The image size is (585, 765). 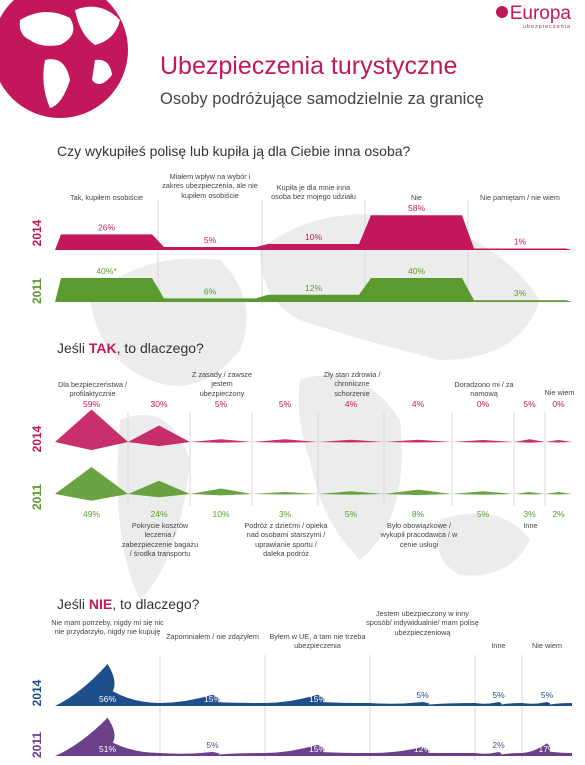 What do you see at coordinates (416, 208) in the screenshot?
I see `section1-value-label: 58%` at bounding box center [416, 208].